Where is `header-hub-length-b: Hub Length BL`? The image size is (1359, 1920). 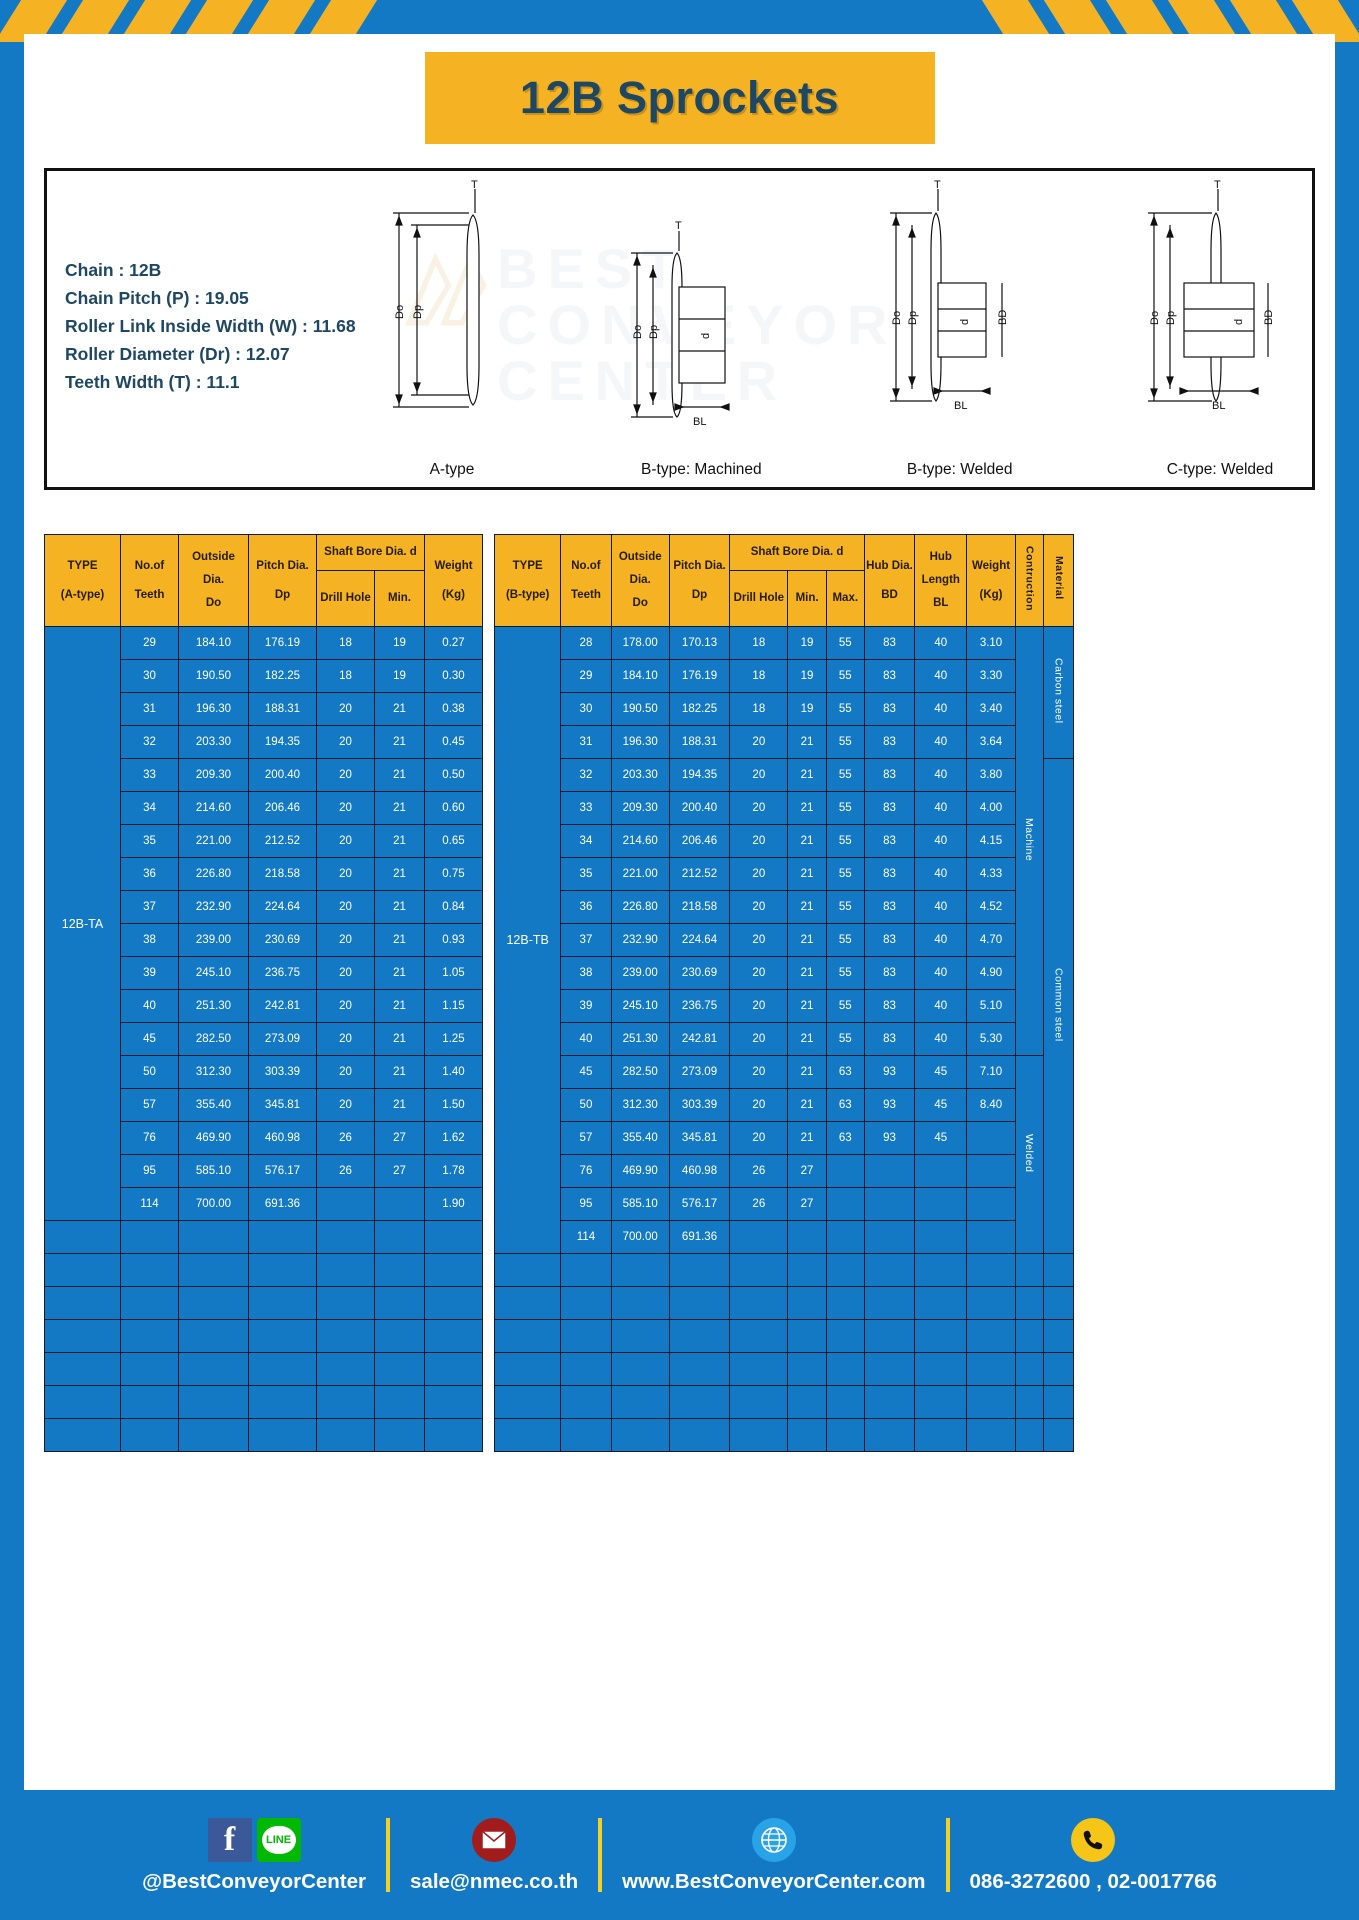 header-hub-length-b: Hub Length BL is located at coordinates (941, 580).